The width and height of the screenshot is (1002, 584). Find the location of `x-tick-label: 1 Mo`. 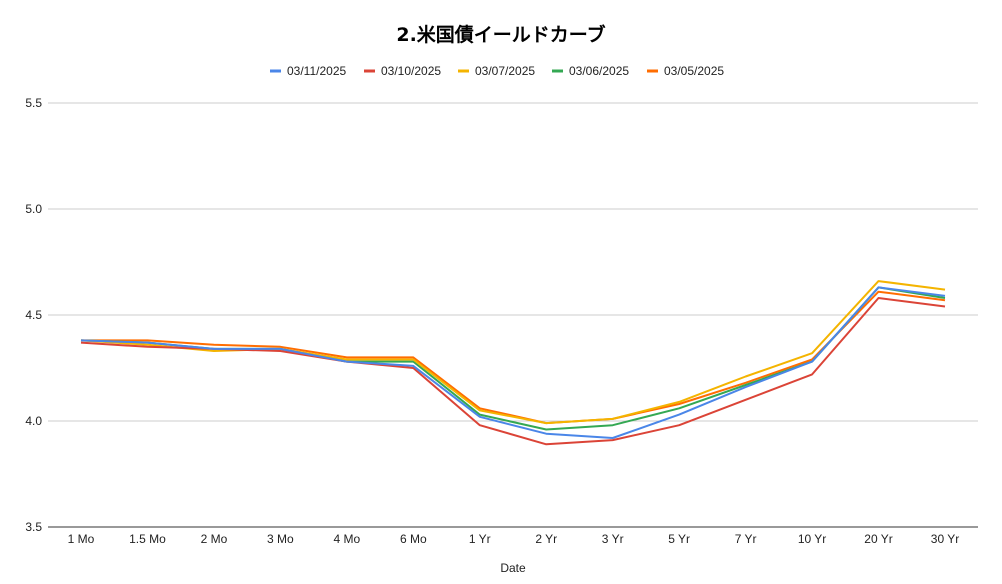

x-tick-label: 1 Mo is located at coordinates (81, 539).